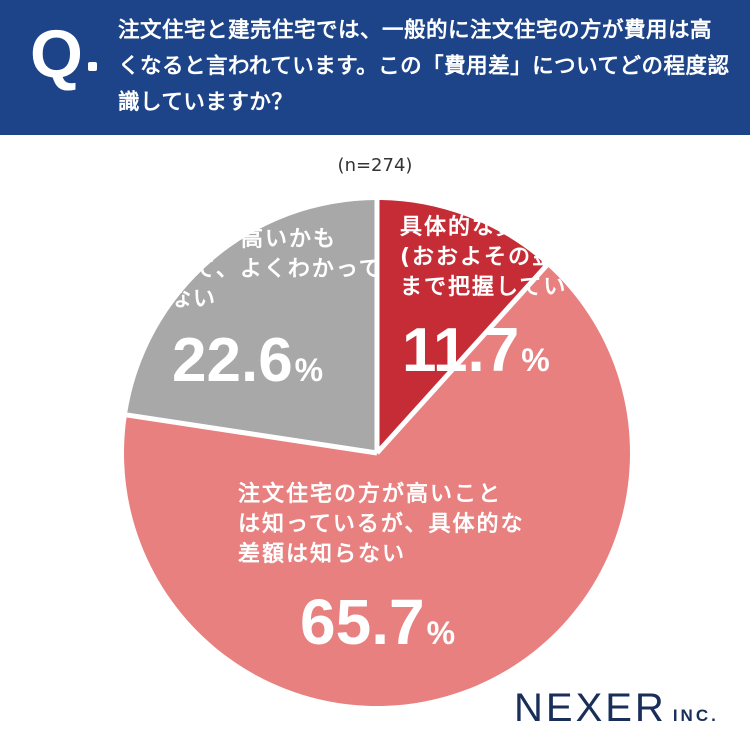 The height and width of the screenshot is (750, 750). I want to click on label-known-line-2: (おおよその金額), so click(496, 257).